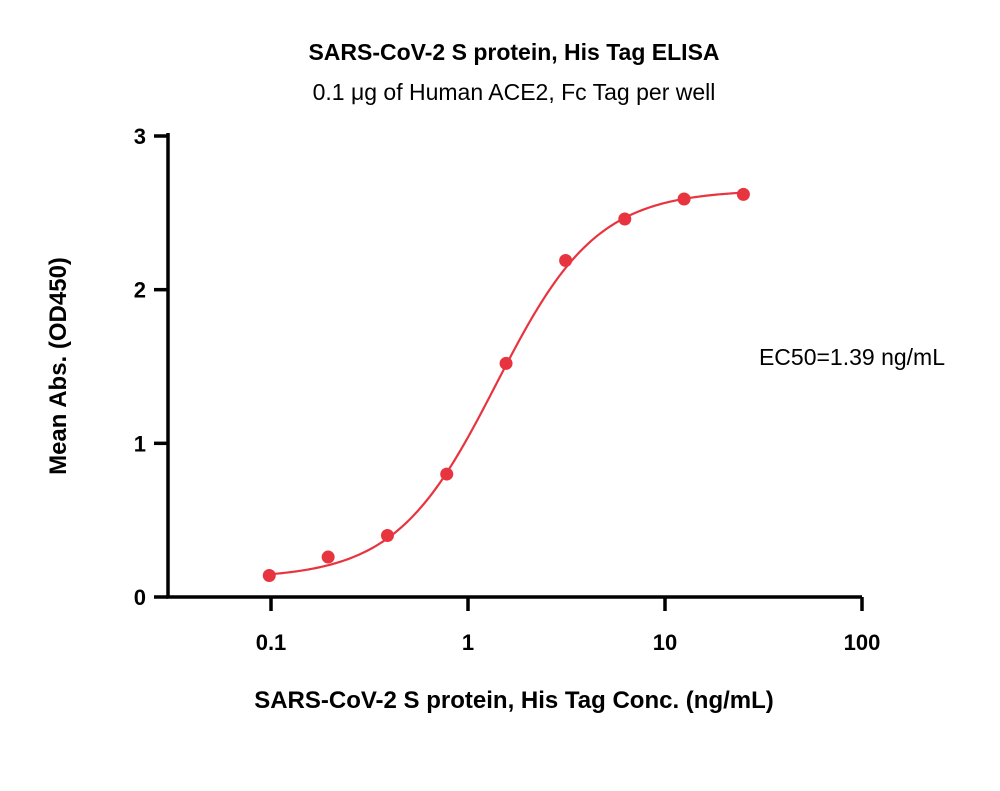  What do you see at coordinates (665, 642) in the screenshot?
I see `x-tick-label: 10` at bounding box center [665, 642].